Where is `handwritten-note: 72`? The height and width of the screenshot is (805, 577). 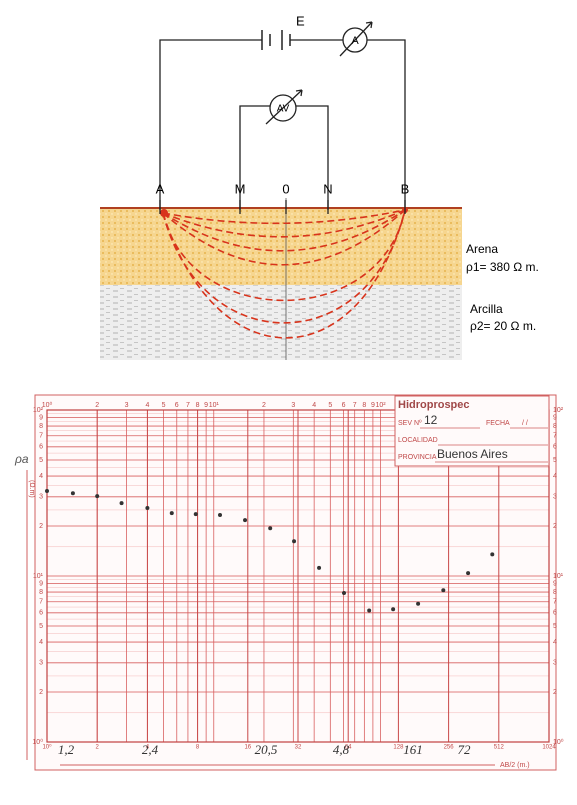
handwritten-note: 72 is located at coordinates (465, 749).